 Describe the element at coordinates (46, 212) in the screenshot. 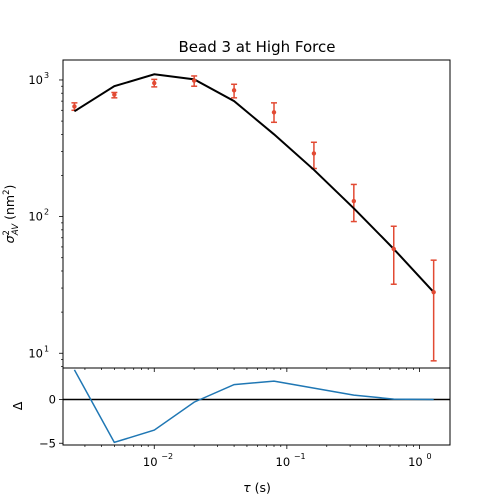

I see `y-tick-exponent: 2` at that location.